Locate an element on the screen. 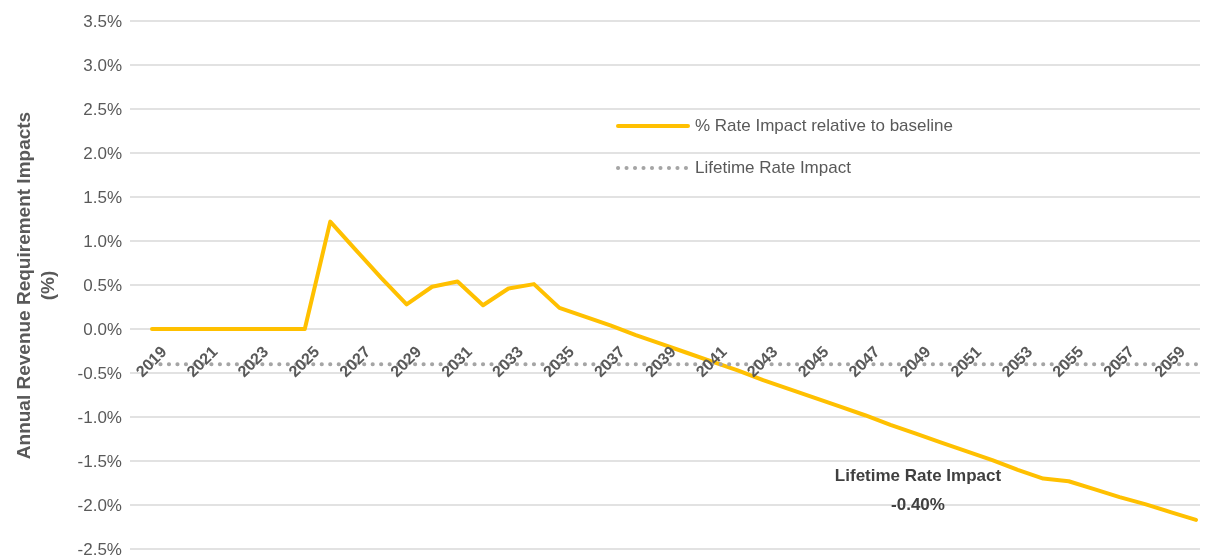  y-tick-label: 0.0% is located at coordinates (102, 330).